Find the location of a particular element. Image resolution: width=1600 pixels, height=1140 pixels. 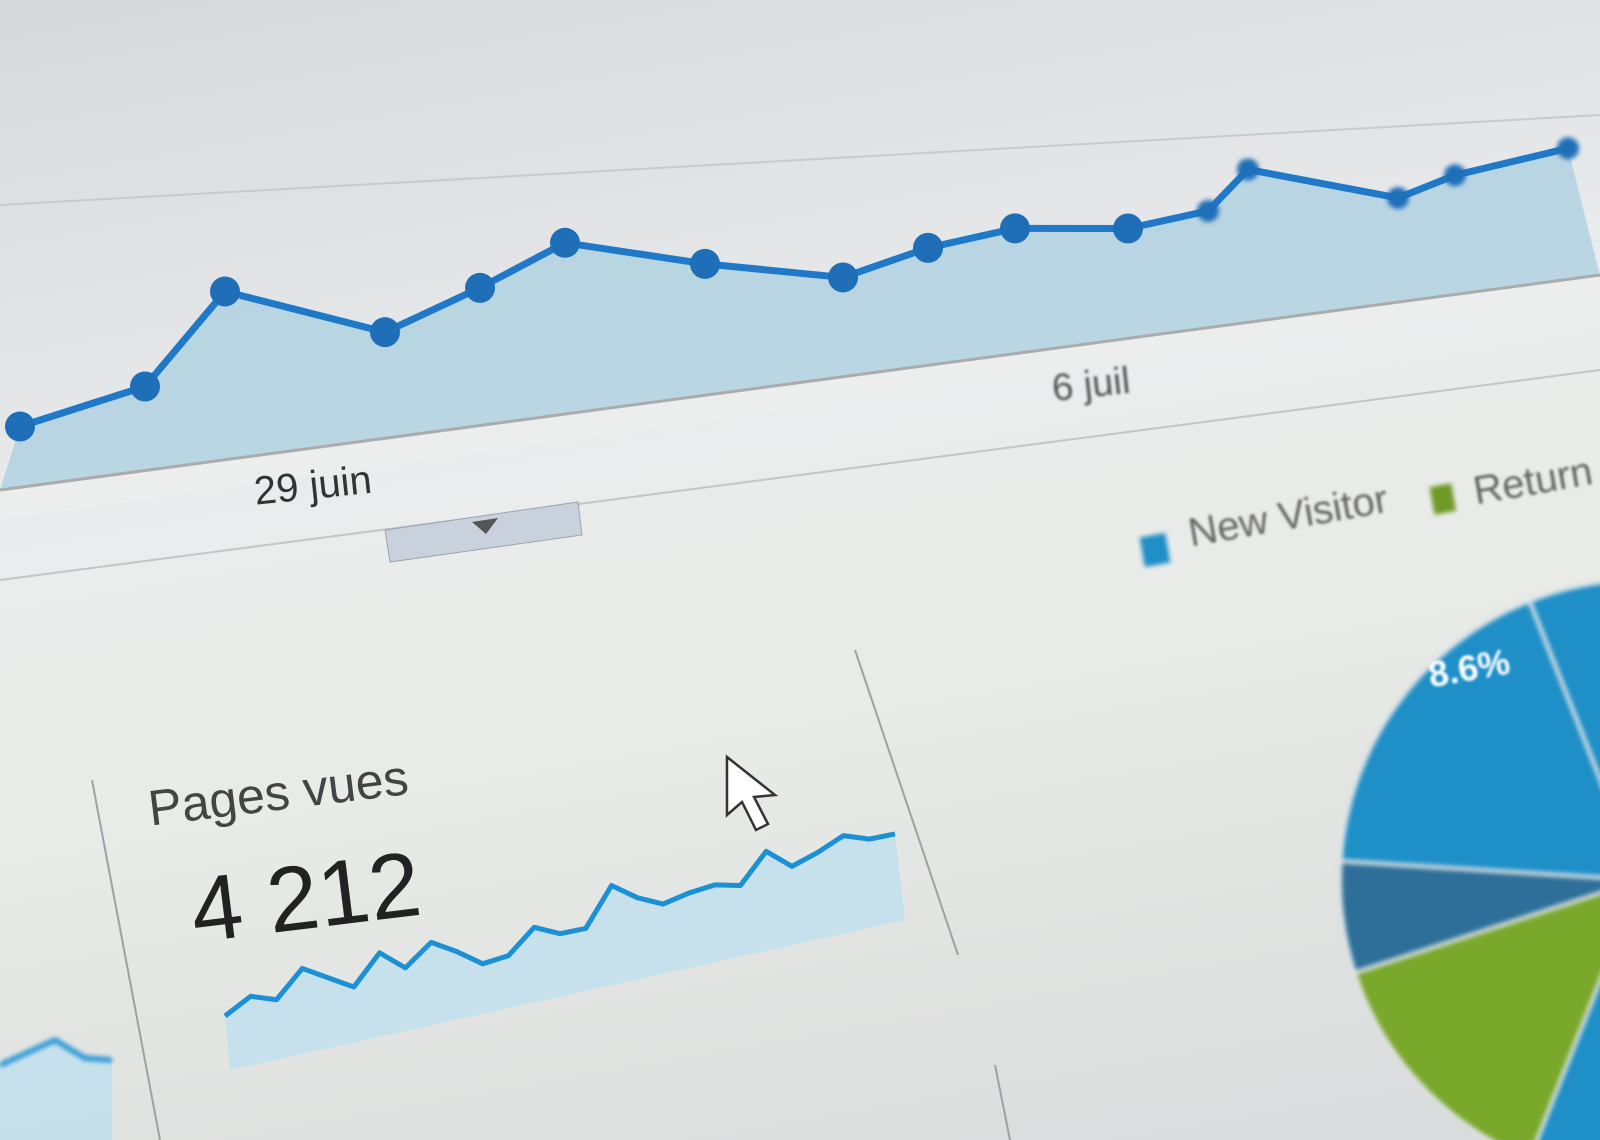

legend-swatch-new is located at coordinates (1155, 550).